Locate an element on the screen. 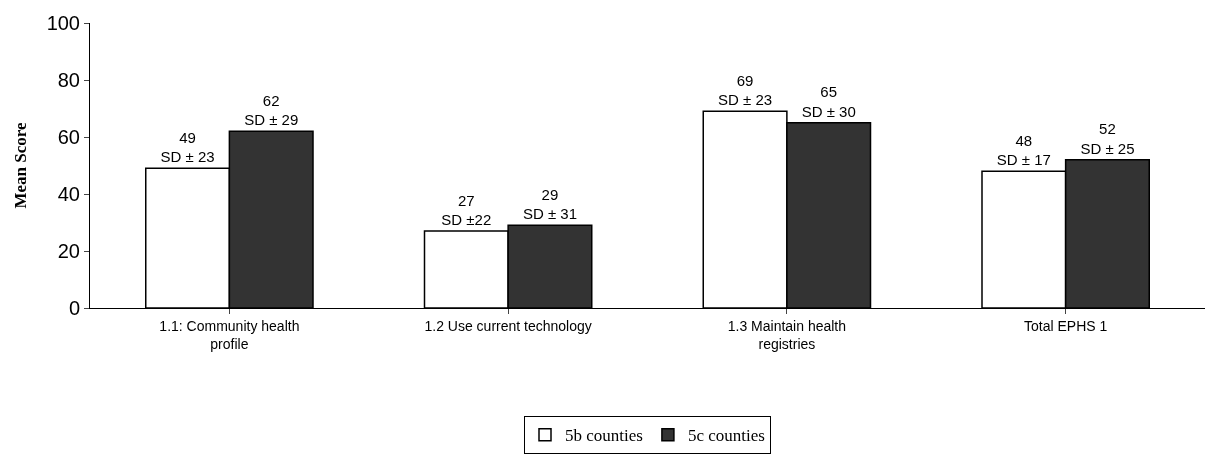 The width and height of the screenshot is (1225, 466). y-axis-title: Mean Score is located at coordinates (21, 165).